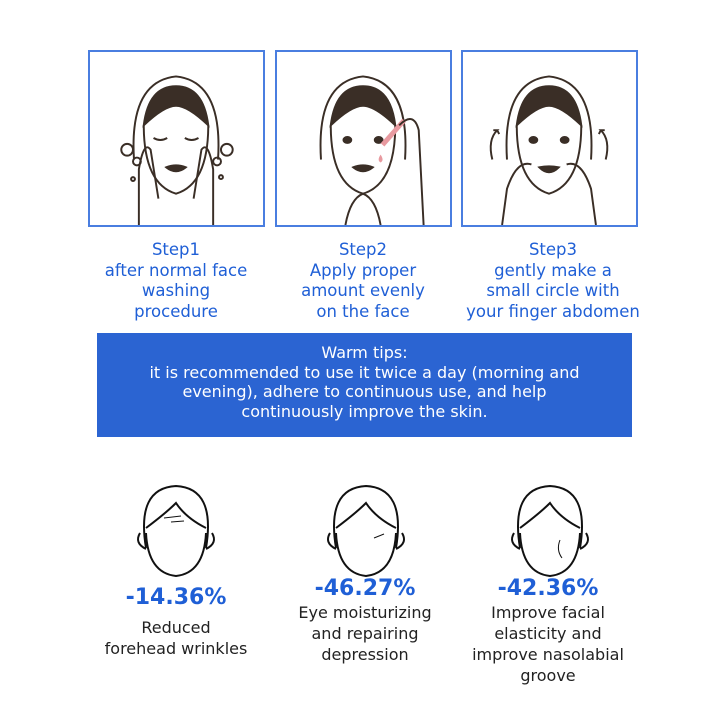  Describe the element at coordinates (365, 633) in the screenshot. I see `result-desc: and repairing` at that location.